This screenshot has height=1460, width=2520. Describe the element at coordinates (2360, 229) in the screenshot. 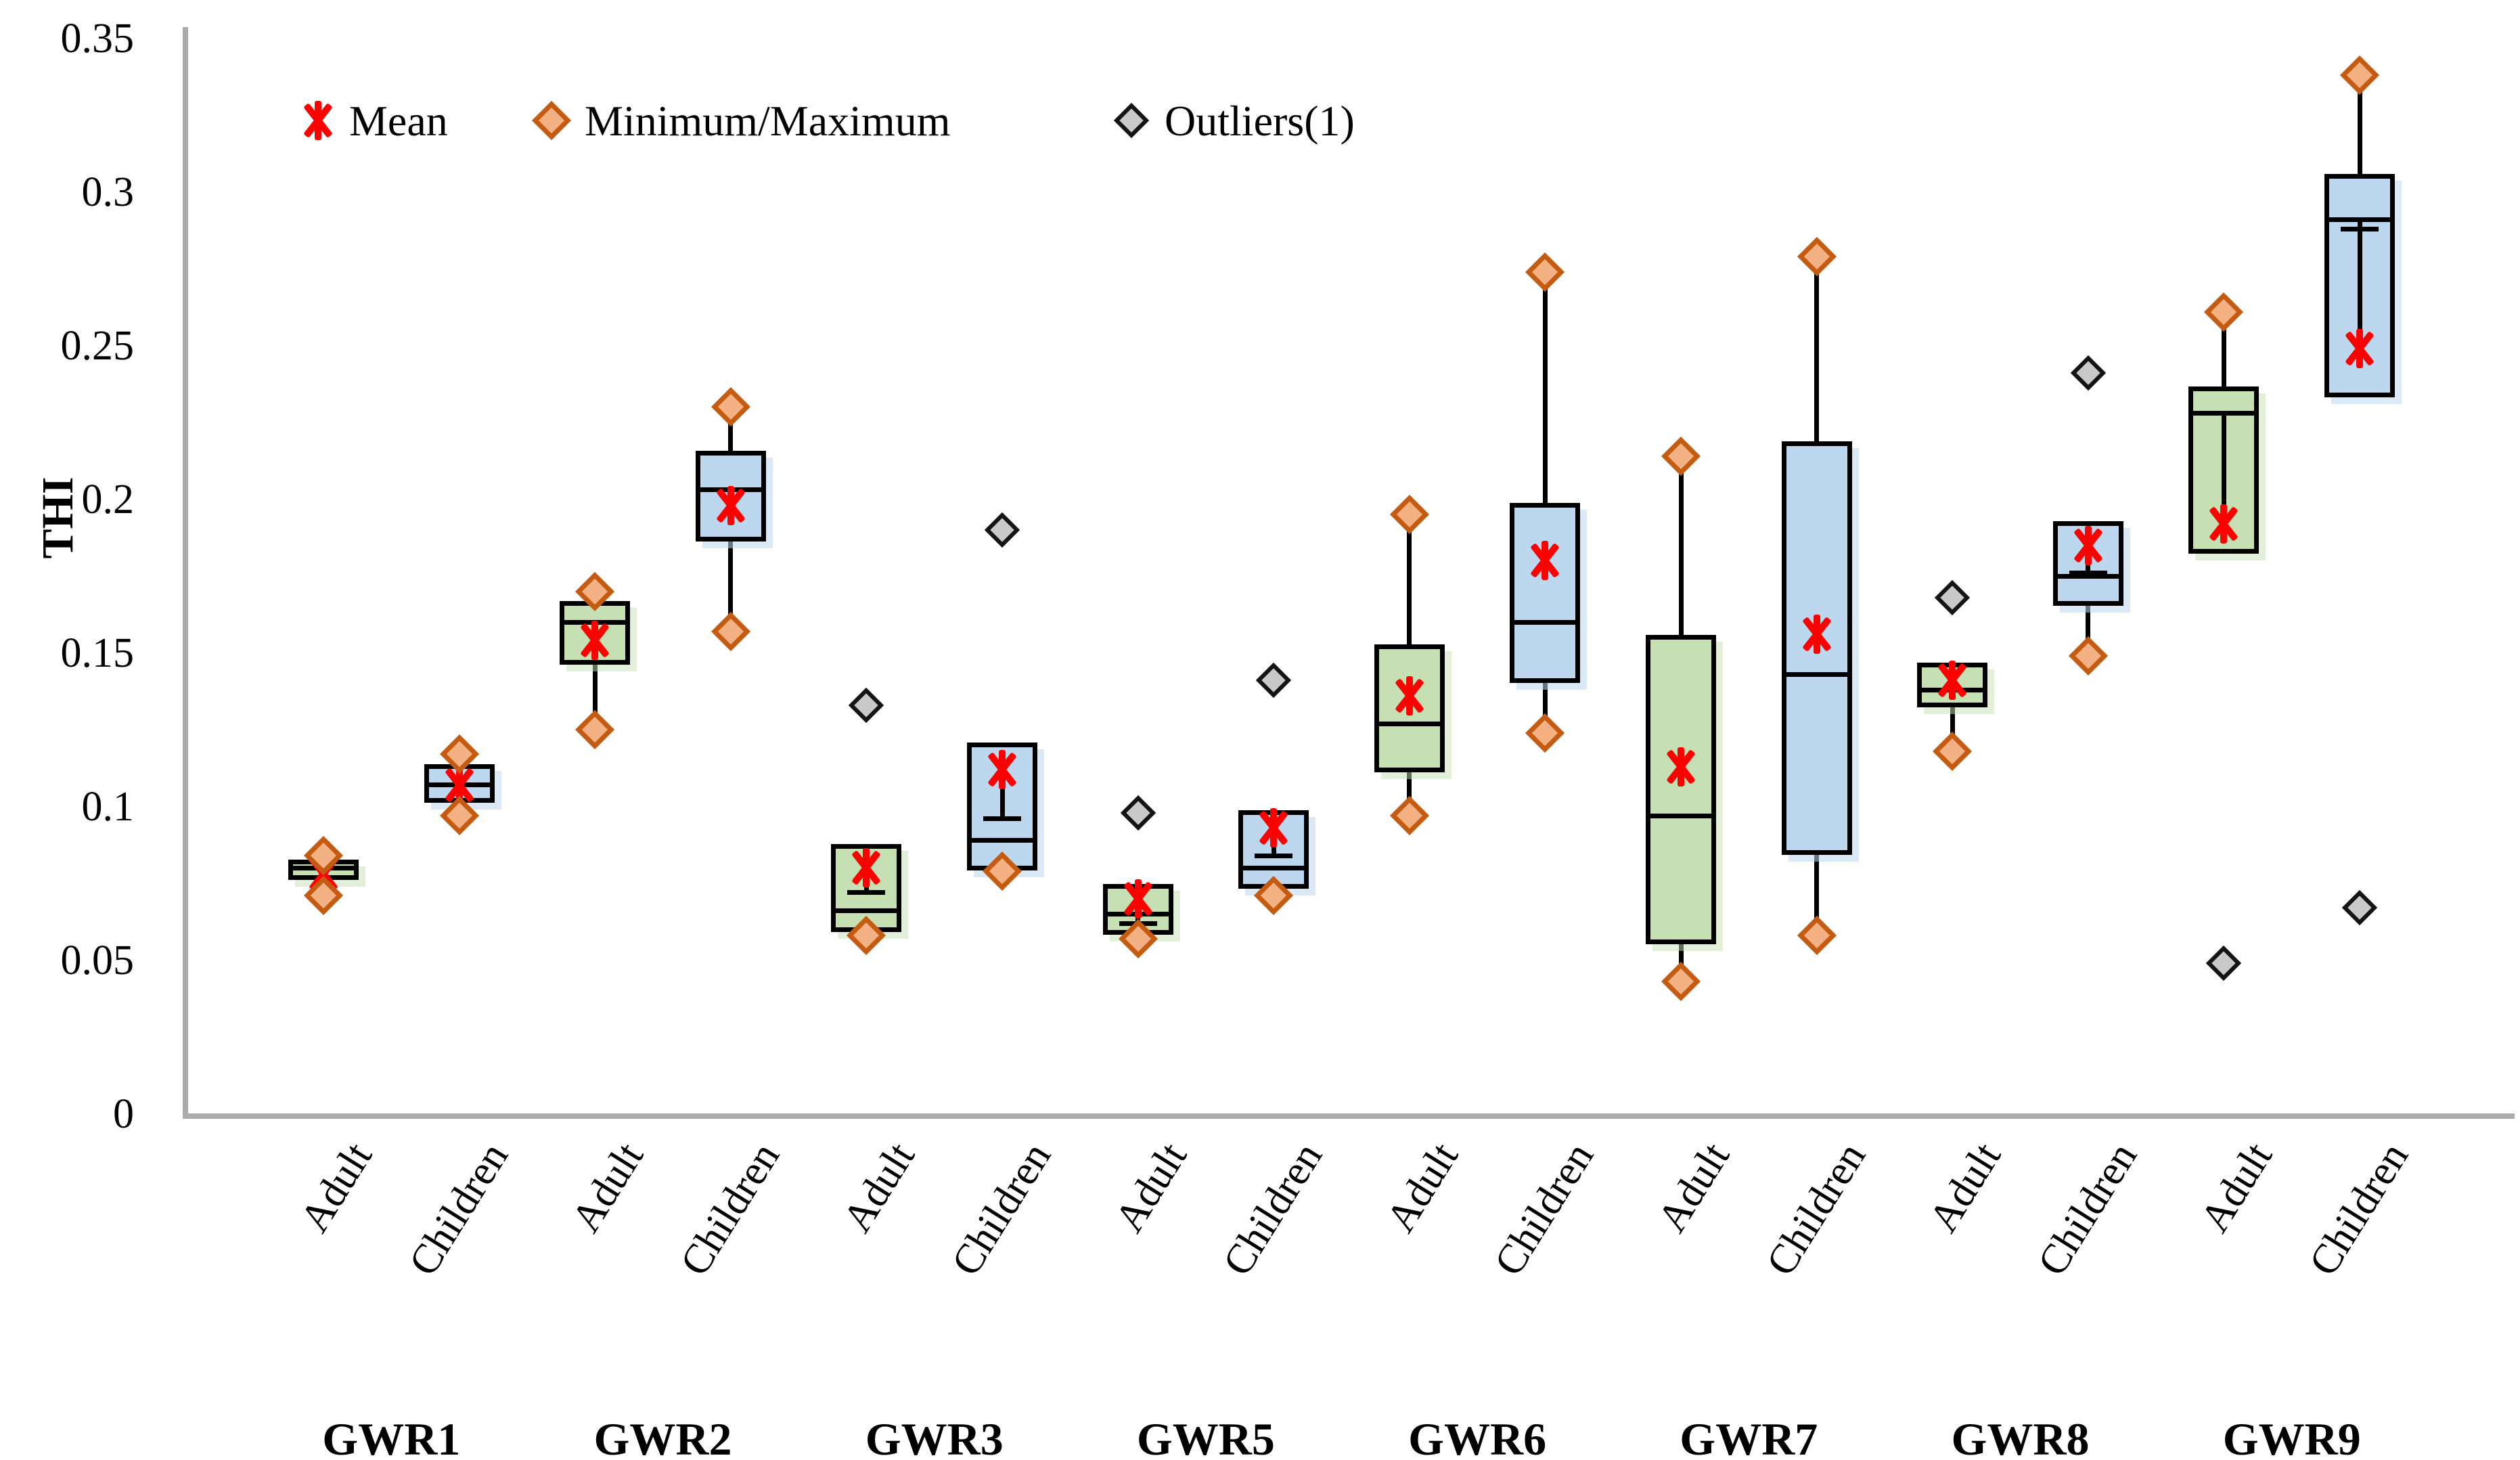

I see `inner-whisker-cap-gwr9-children` at that location.